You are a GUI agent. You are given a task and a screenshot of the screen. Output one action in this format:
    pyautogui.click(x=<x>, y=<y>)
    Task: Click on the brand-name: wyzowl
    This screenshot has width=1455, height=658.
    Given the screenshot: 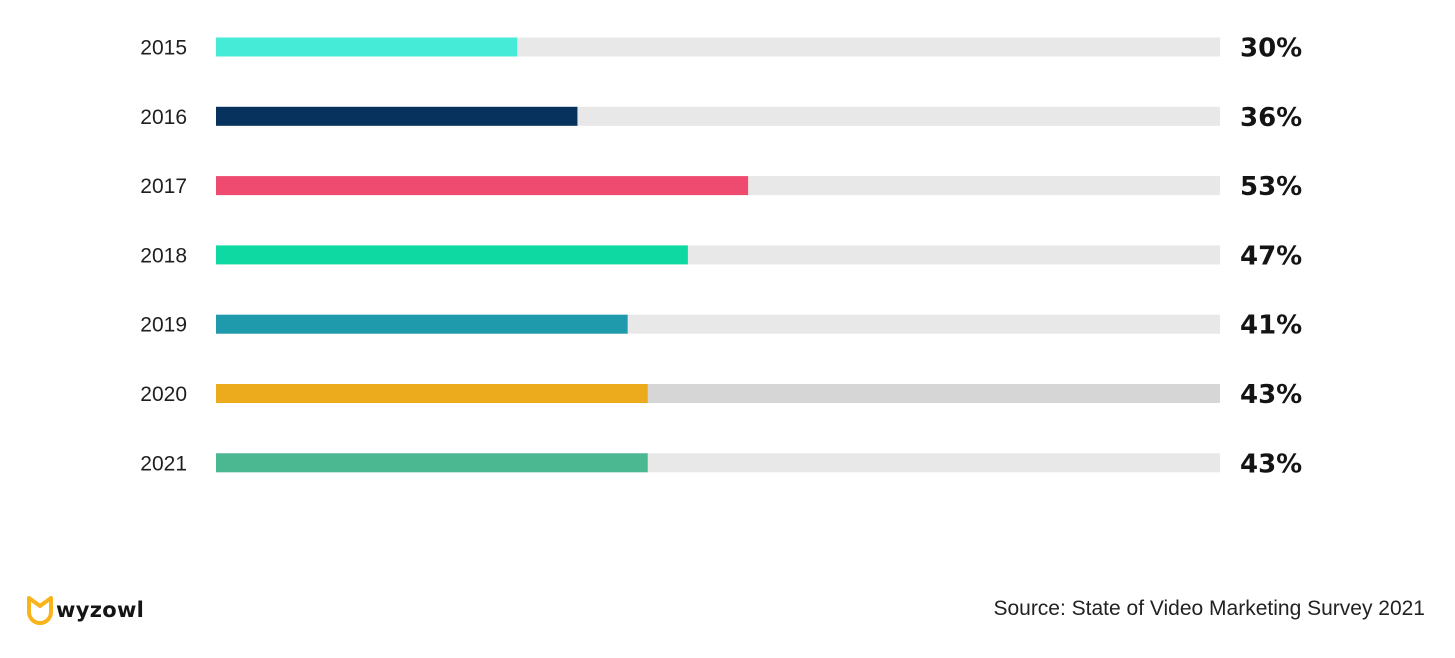 What is the action you would take?
    pyautogui.click(x=100, y=610)
    